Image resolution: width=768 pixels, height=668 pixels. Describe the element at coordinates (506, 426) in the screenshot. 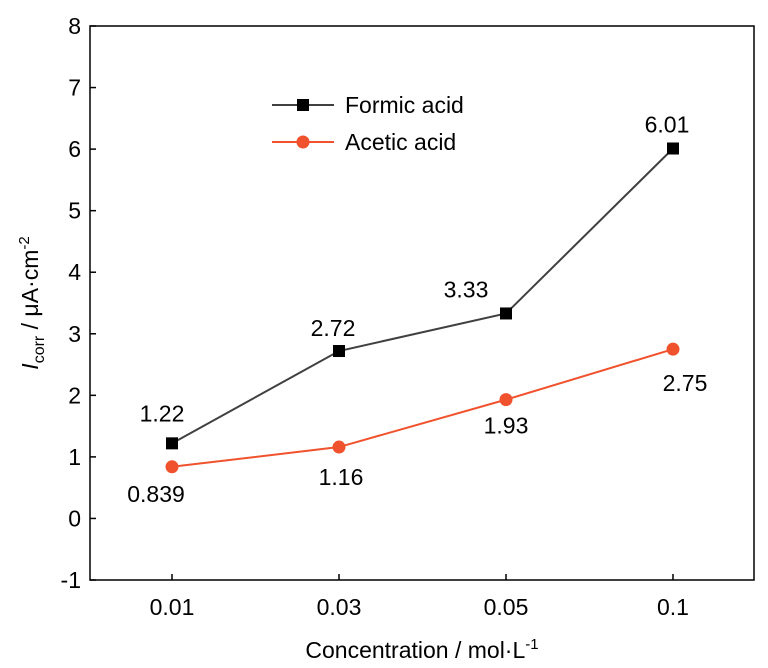

I see `data-label-acetic-acid: 1.93` at that location.